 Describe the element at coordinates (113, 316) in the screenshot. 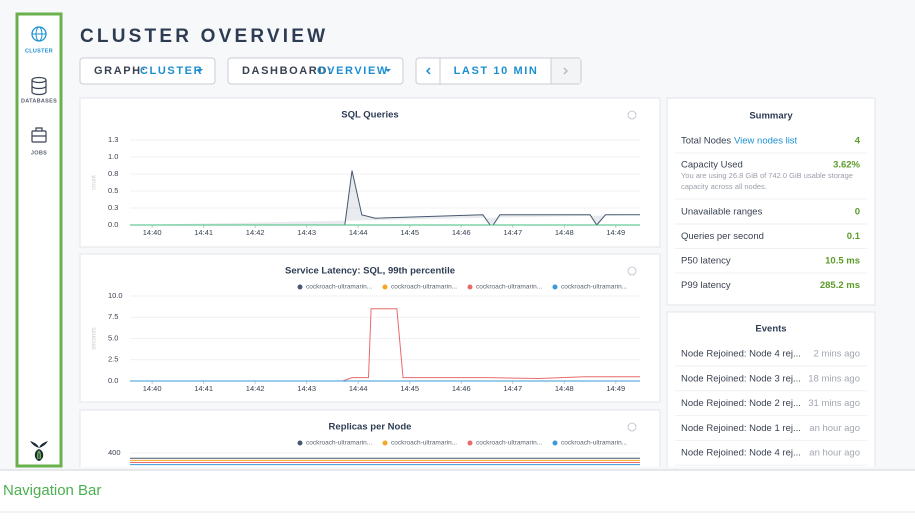

I see `y-tick-label: 7.5` at that location.